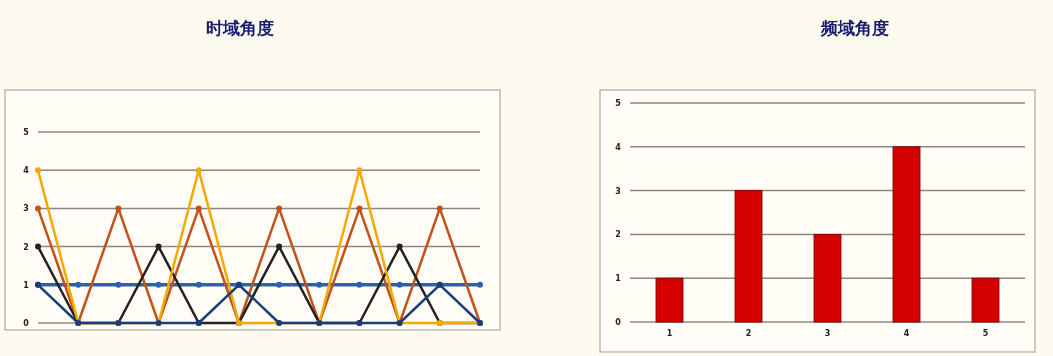 The width and height of the screenshot is (1053, 356). I want to click on chart-title: 频域角度, so click(854, 28).